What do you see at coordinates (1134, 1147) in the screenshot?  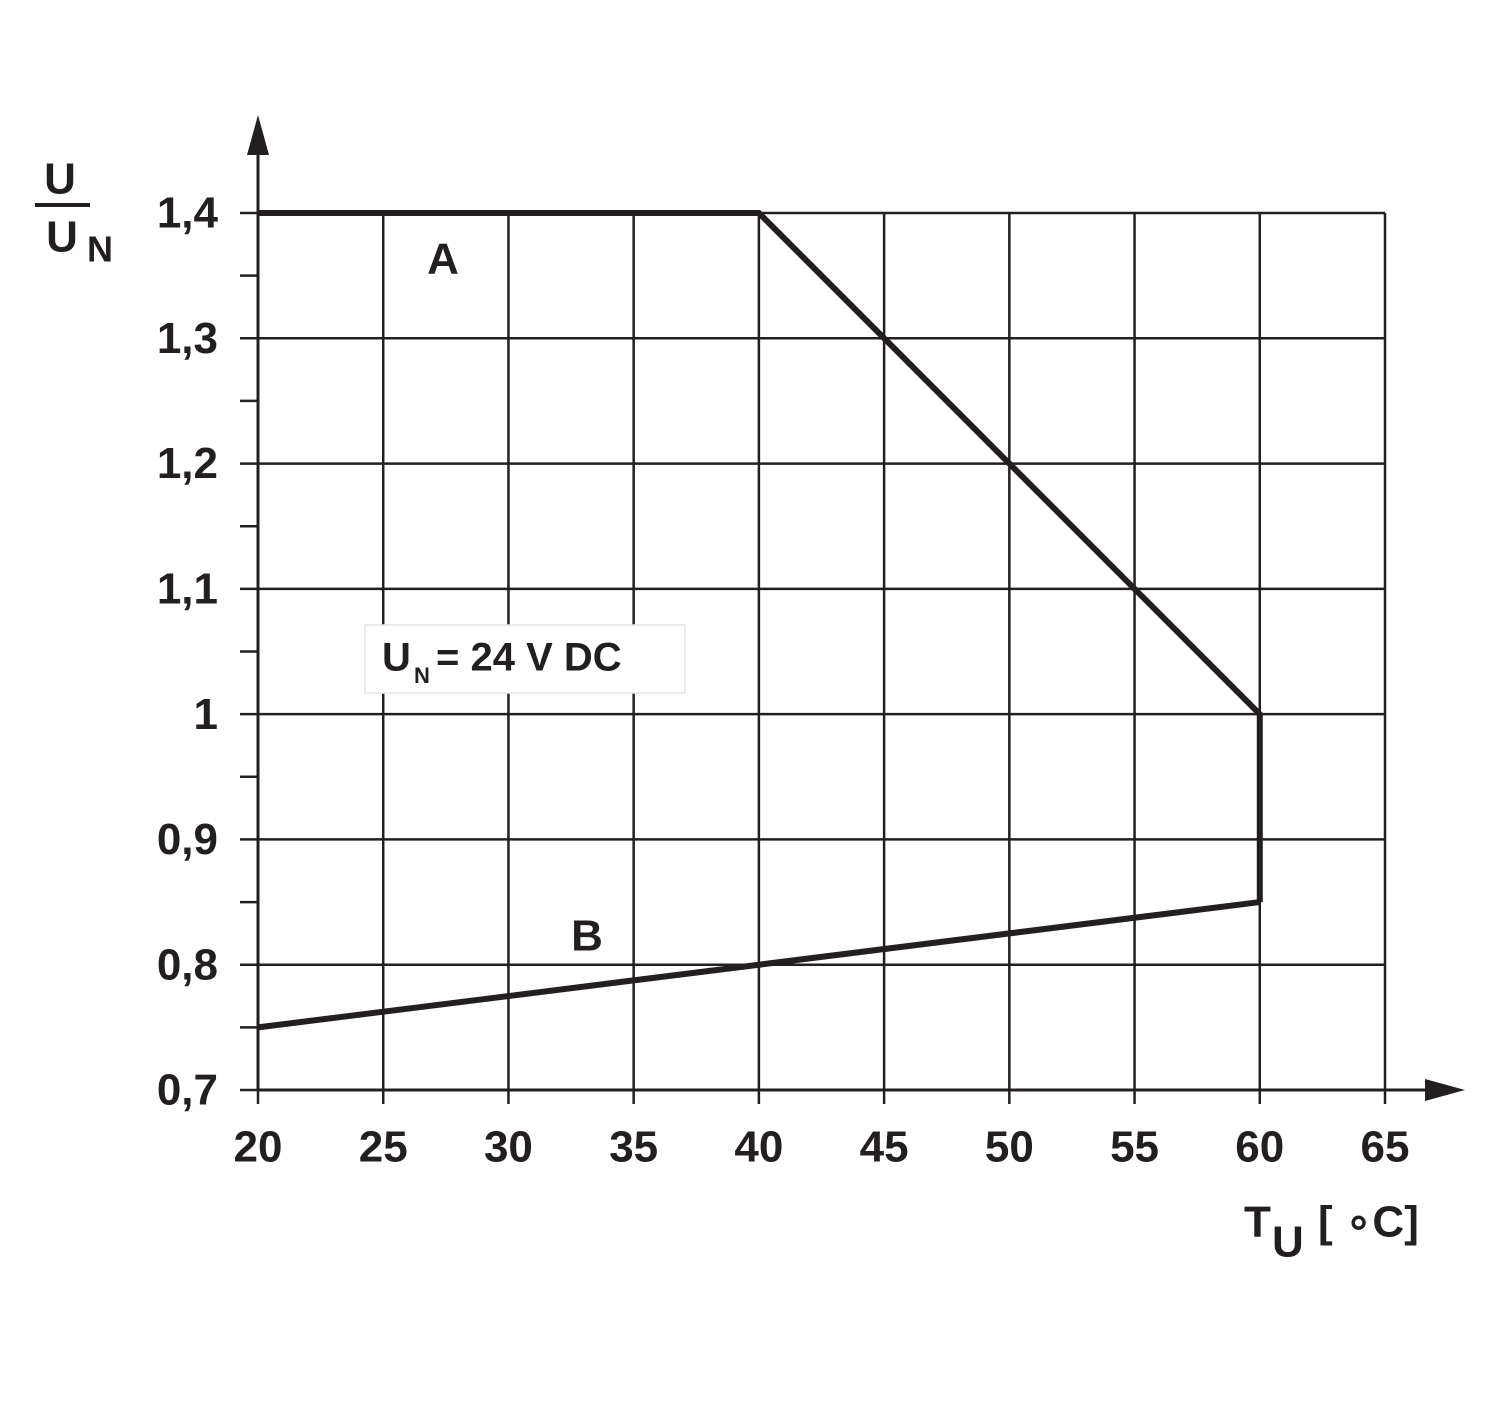 I see `x-tick-label: 55` at bounding box center [1134, 1147].